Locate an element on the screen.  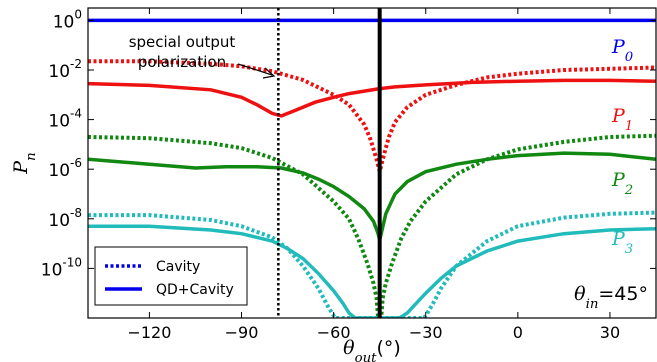
x-tick-label: −60 is located at coordinates (334, 332).